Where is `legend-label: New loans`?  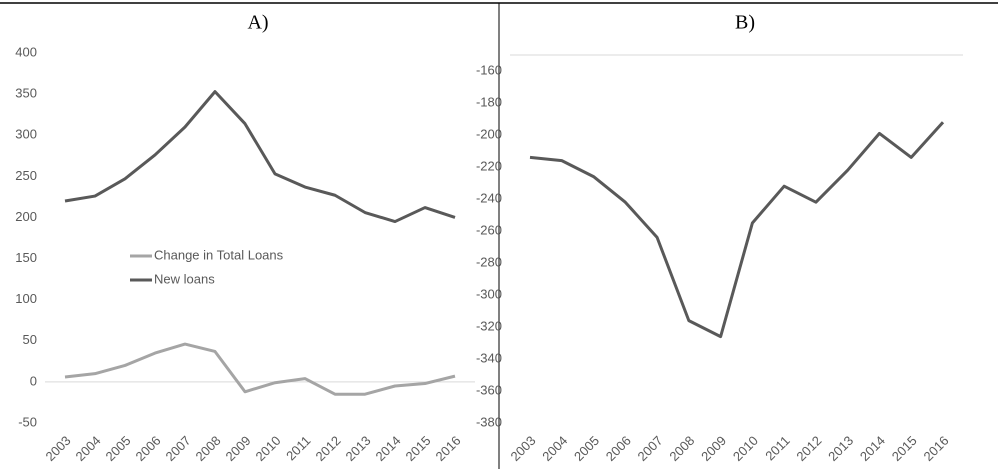 legend-label: New loans is located at coordinates (184, 278).